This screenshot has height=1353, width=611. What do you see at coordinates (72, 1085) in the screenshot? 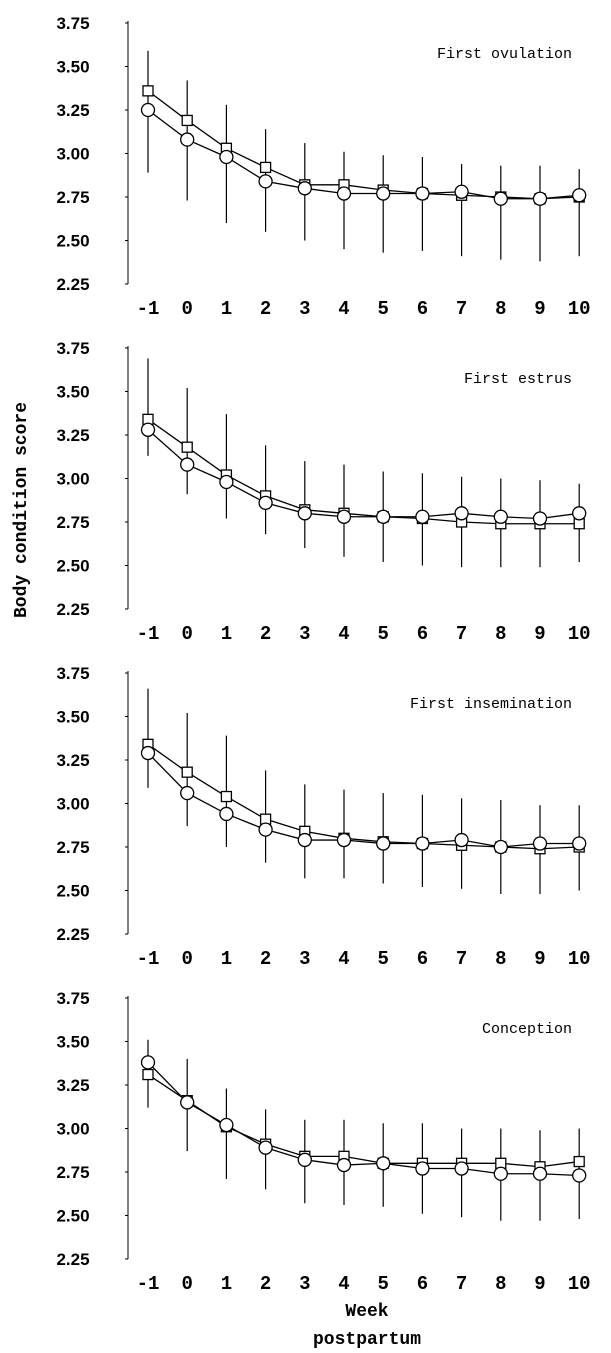
I see `y-tick-label: 3.25` at bounding box center [72, 1085].